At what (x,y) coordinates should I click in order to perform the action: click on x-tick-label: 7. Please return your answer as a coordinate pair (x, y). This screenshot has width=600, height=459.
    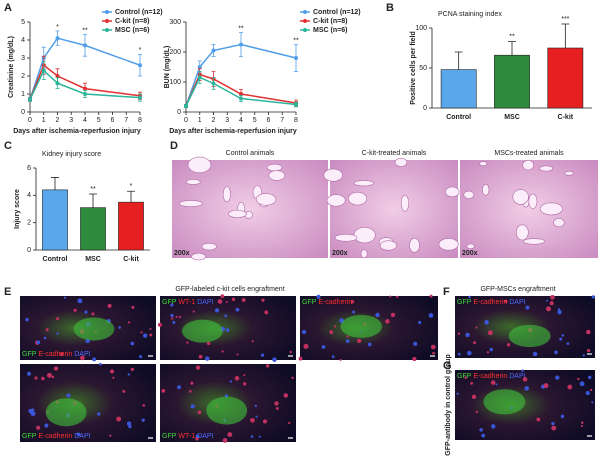
    Looking at the image, I should click on (282, 120).